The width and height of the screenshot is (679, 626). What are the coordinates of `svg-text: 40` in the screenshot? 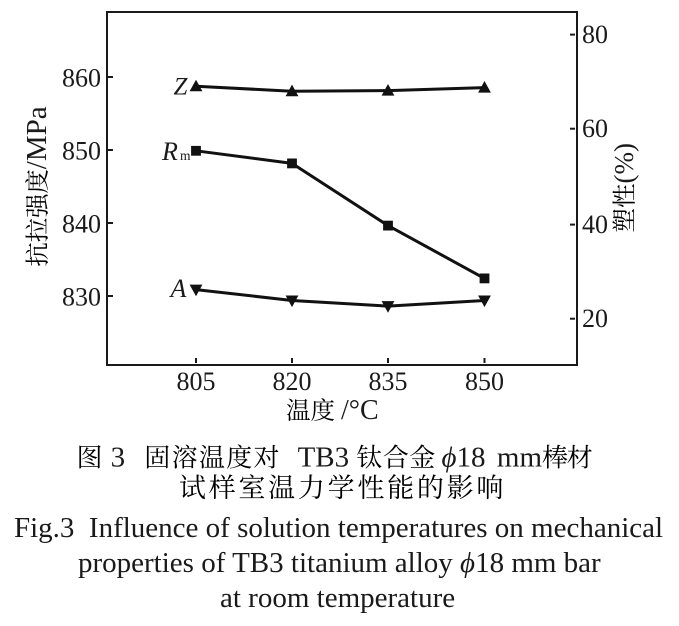 It's located at (595, 224).